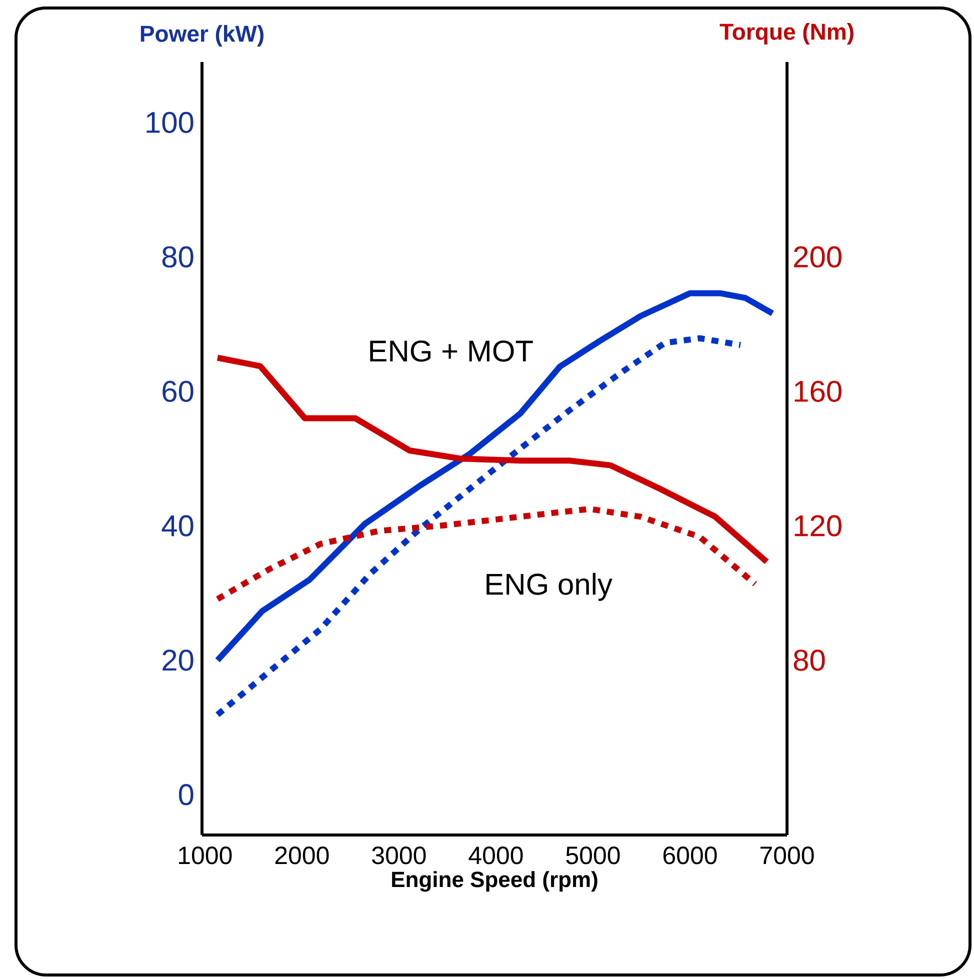  What do you see at coordinates (178, 660) in the screenshot?
I see `y-tick-label: 20` at bounding box center [178, 660].